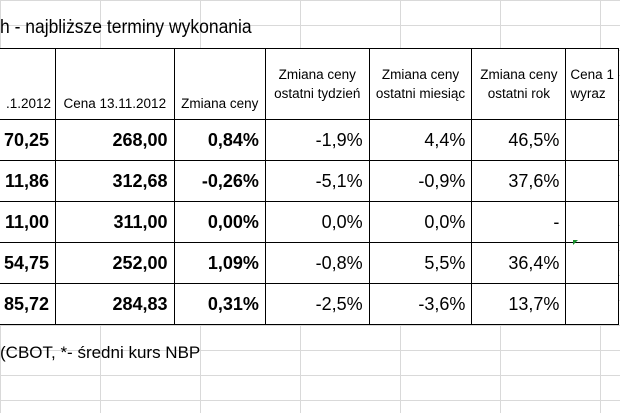 The height and width of the screenshot is (413, 620). I want to click on cell-change-month: -0,9%, so click(420, 181).